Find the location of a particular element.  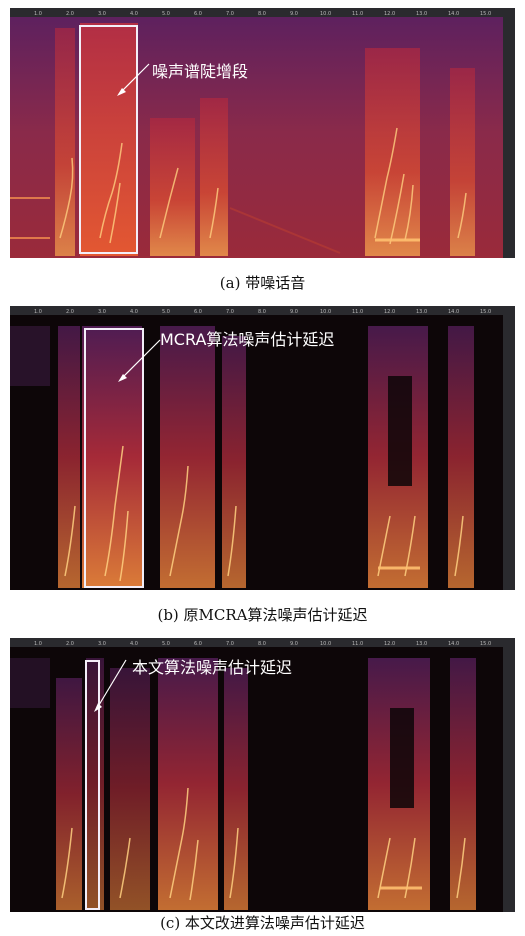

annotation-arrow-c is located at coordinates (110, 685).